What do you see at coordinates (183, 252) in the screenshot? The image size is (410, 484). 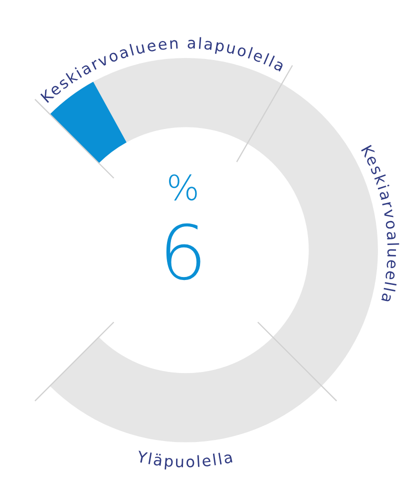 I see `data-label: 6` at bounding box center [183, 252].